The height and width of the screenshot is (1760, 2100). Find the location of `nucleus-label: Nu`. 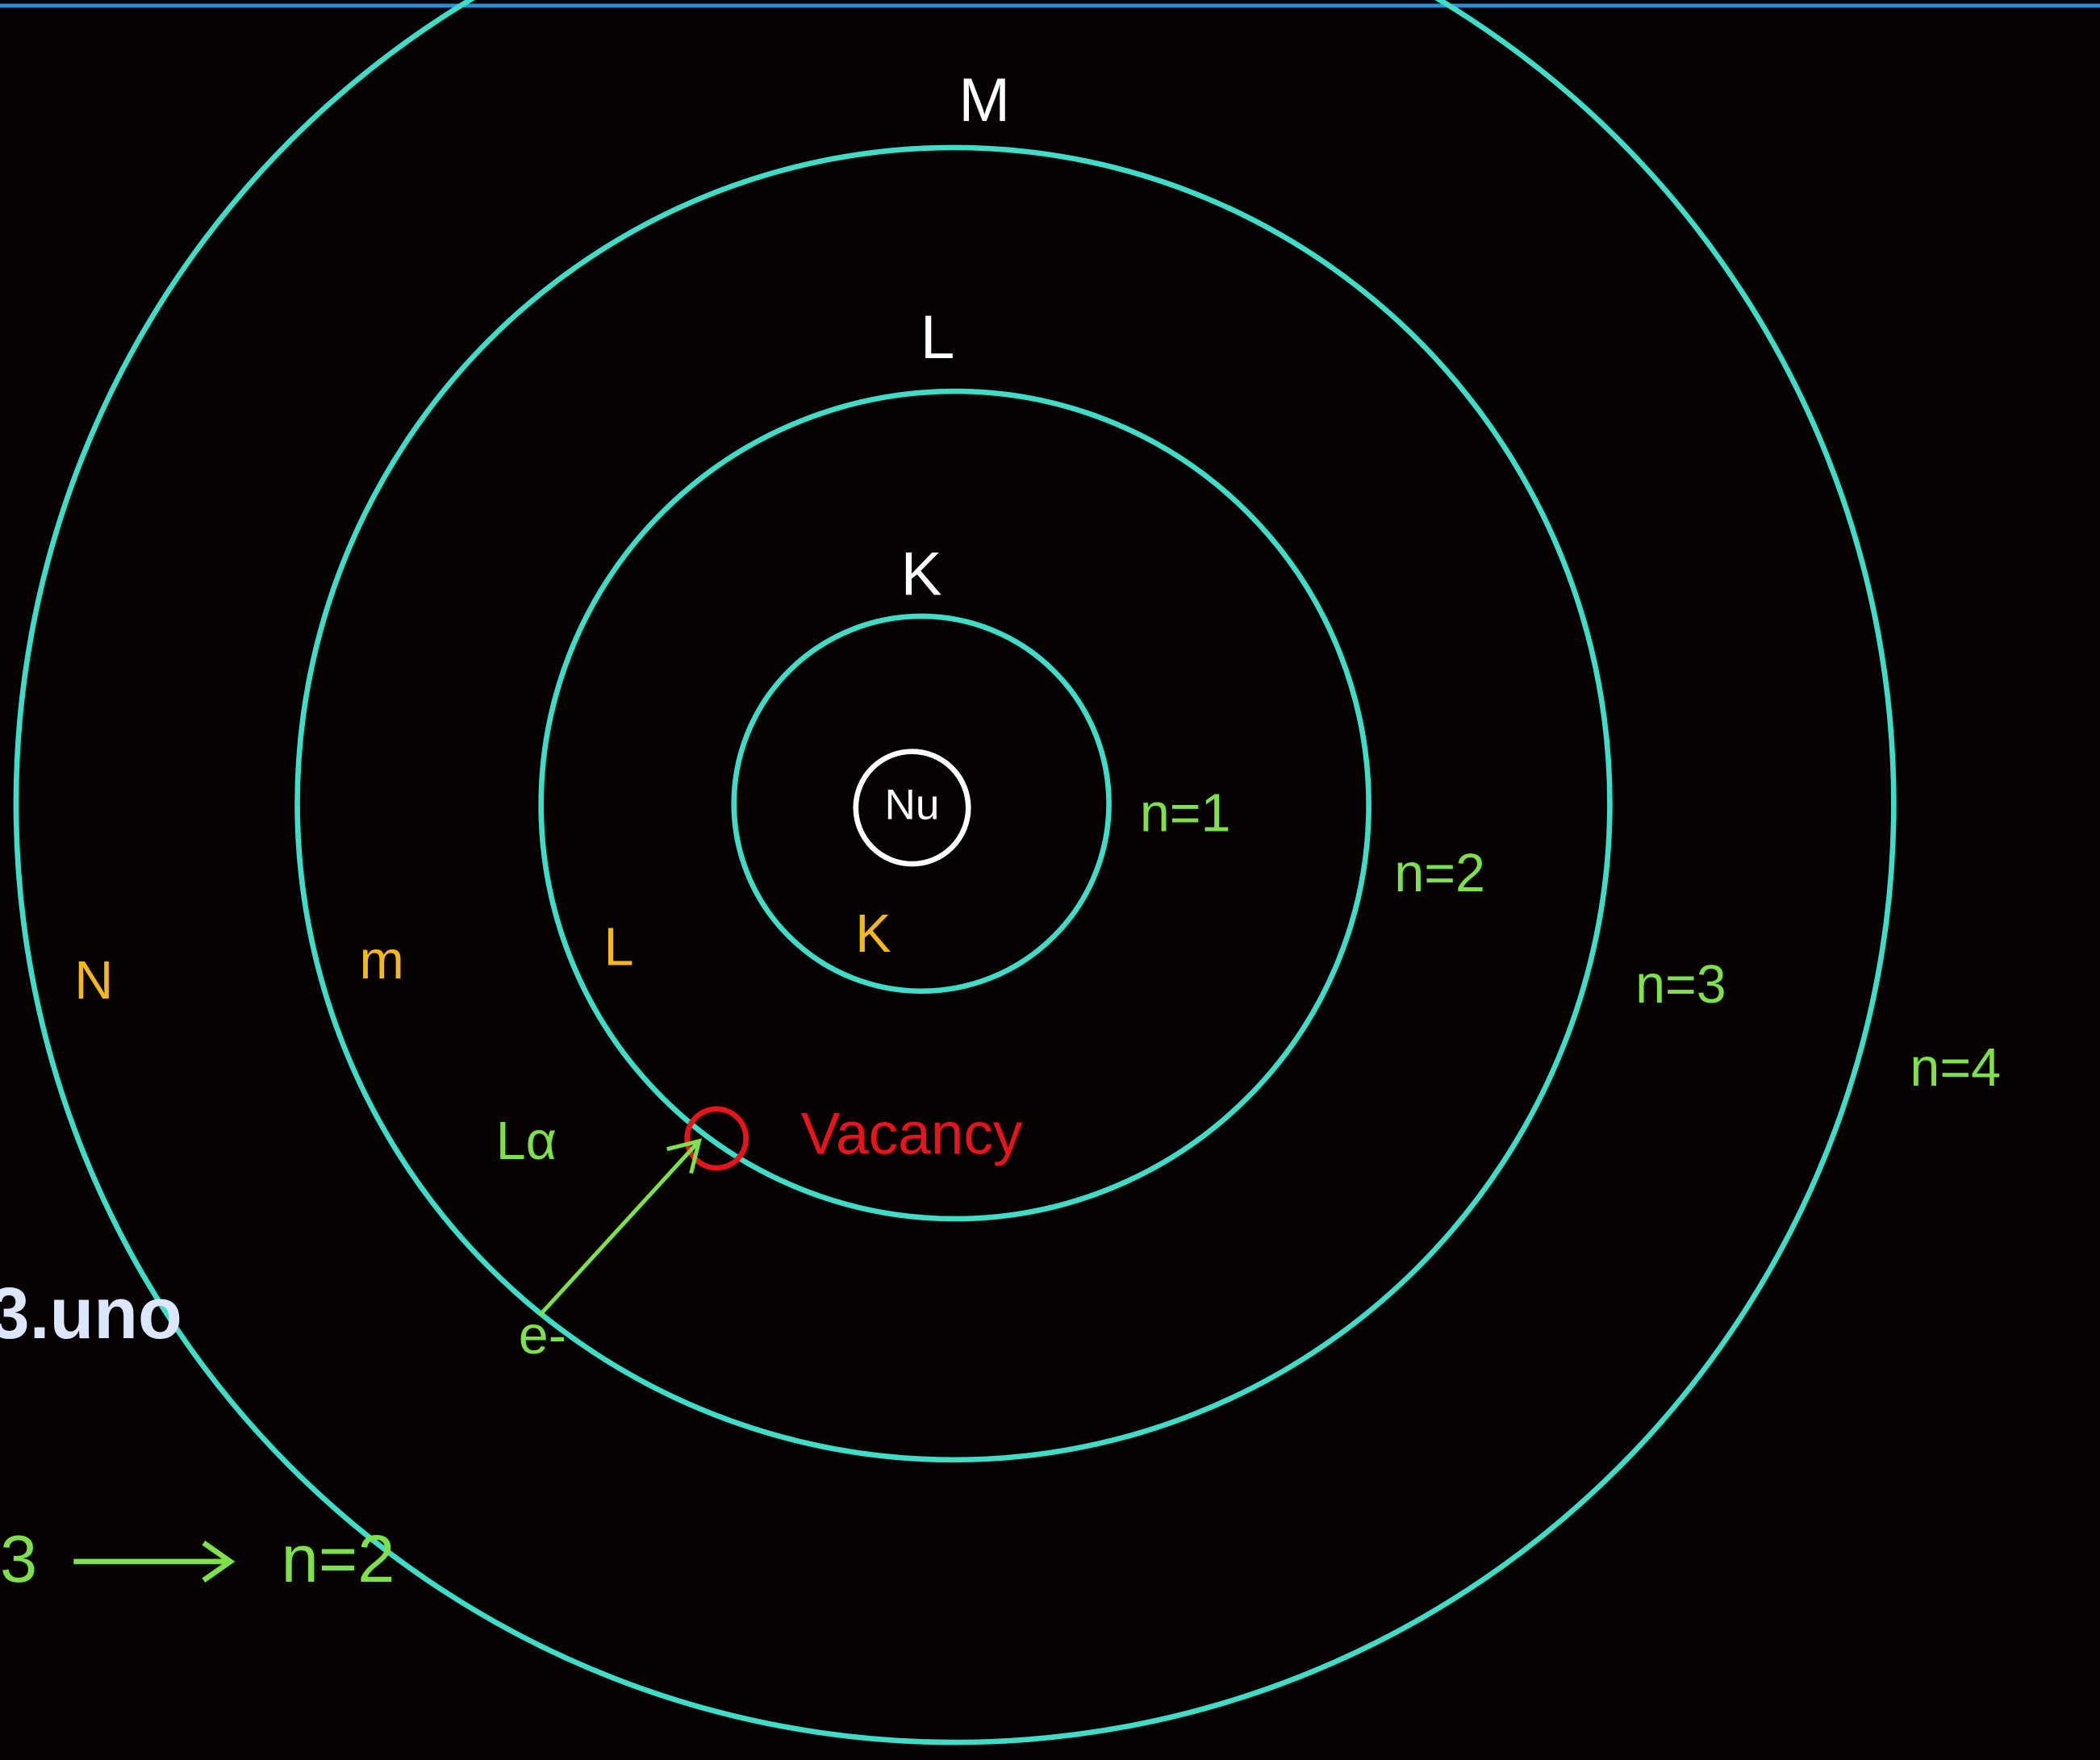

nucleus-label: Nu is located at coordinates (912, 804).